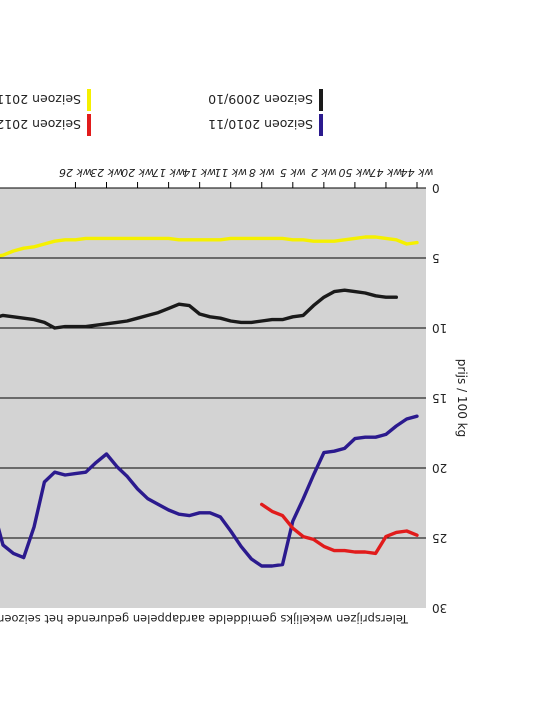  Describe the element at coordinates (354, 172) in the screenshot. I see `x-tick-label: wk 50` at that location.